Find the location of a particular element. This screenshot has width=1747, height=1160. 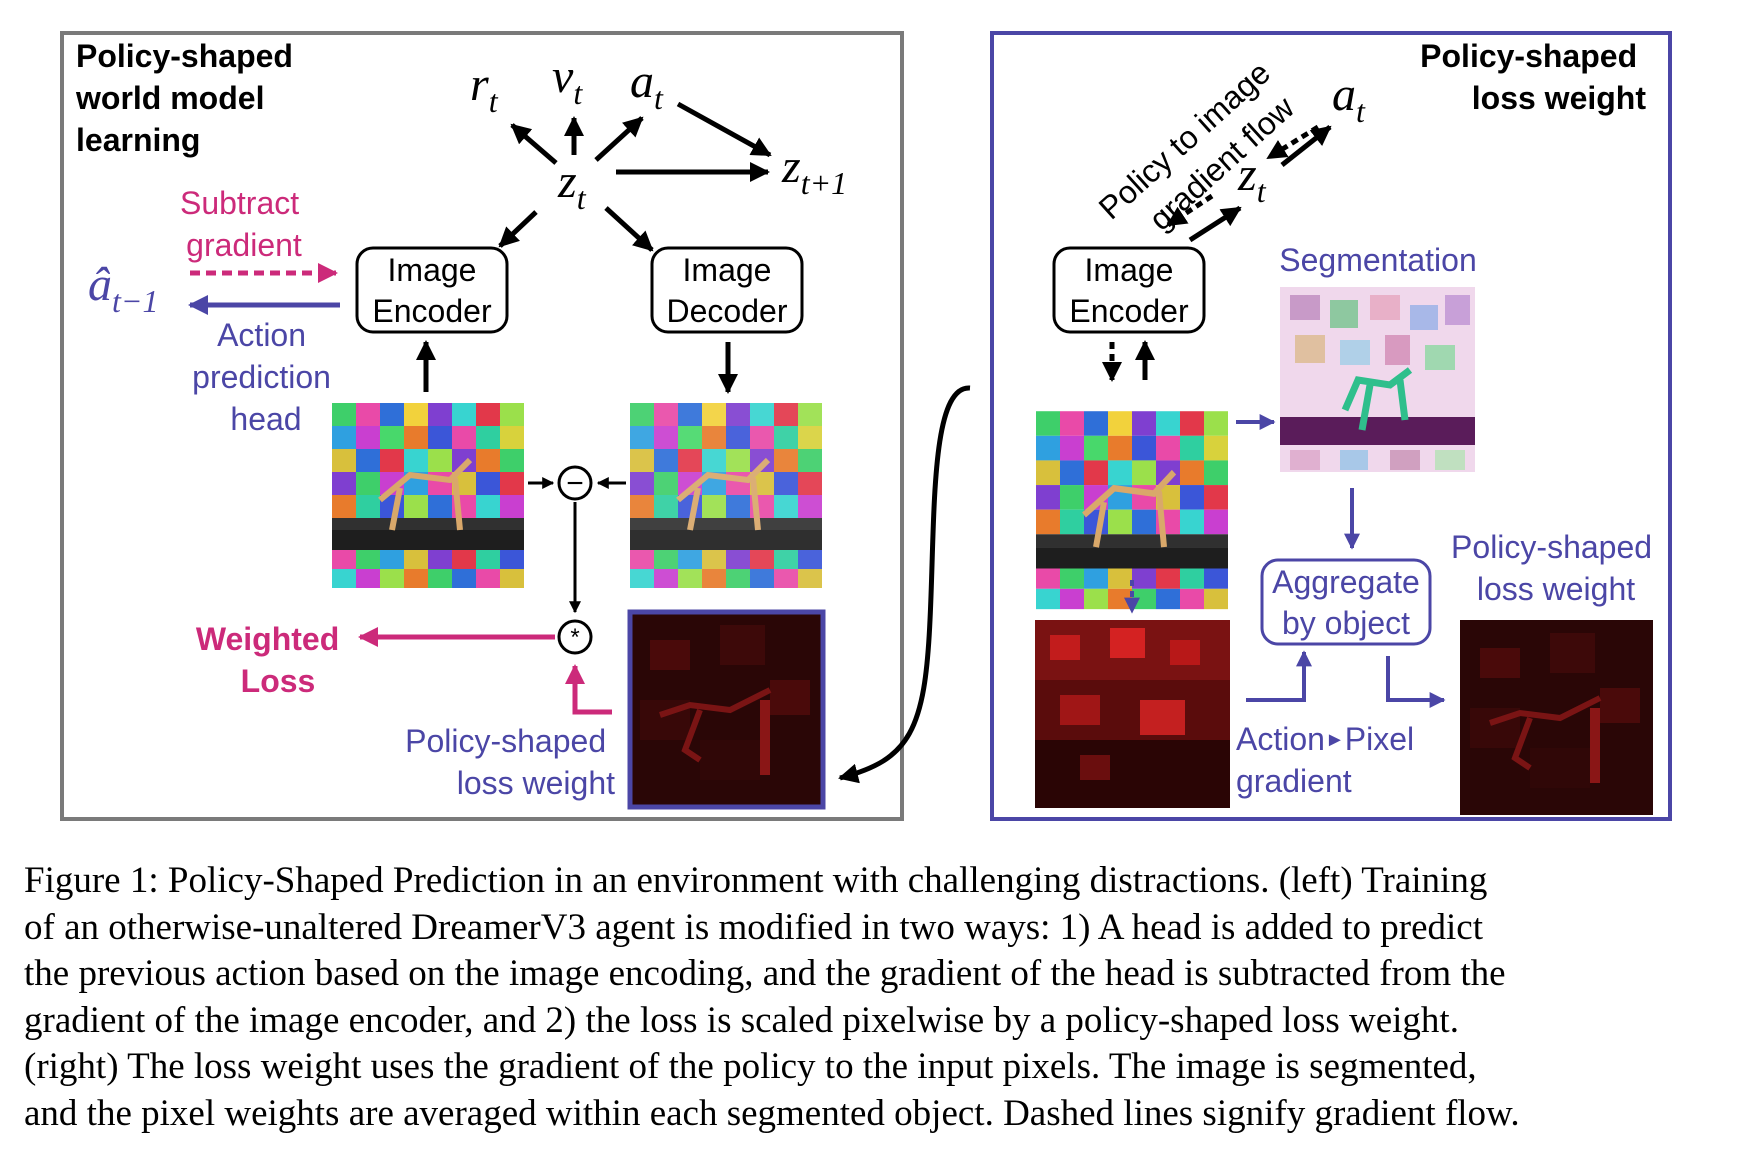

aggregate-box: Aggregate by object is located at coordinates (1346, 602).